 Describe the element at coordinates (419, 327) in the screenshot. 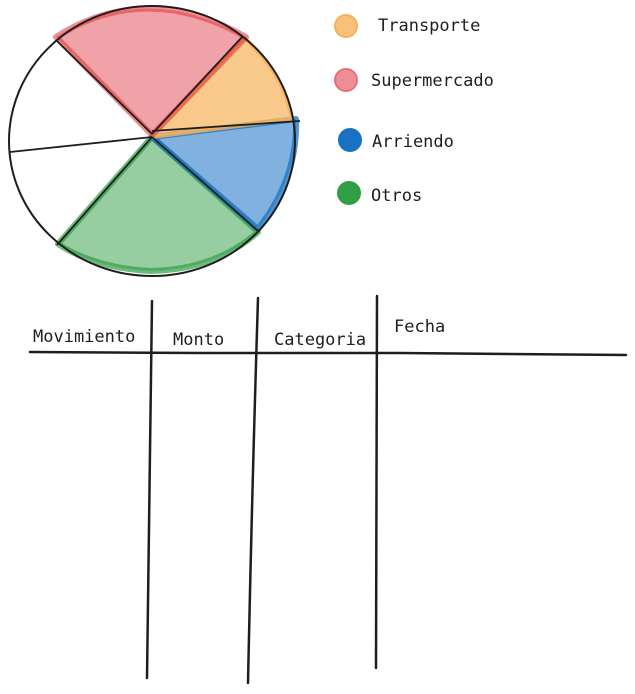

I see `table-header-fecha: Fecha` at that location.